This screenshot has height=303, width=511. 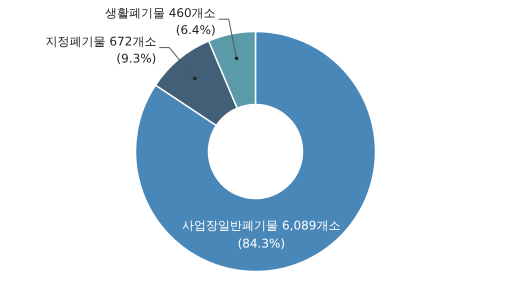 I want to click on slice-label: 지정폐기물 672개소 (9.3%), so click(x=101, y=50).